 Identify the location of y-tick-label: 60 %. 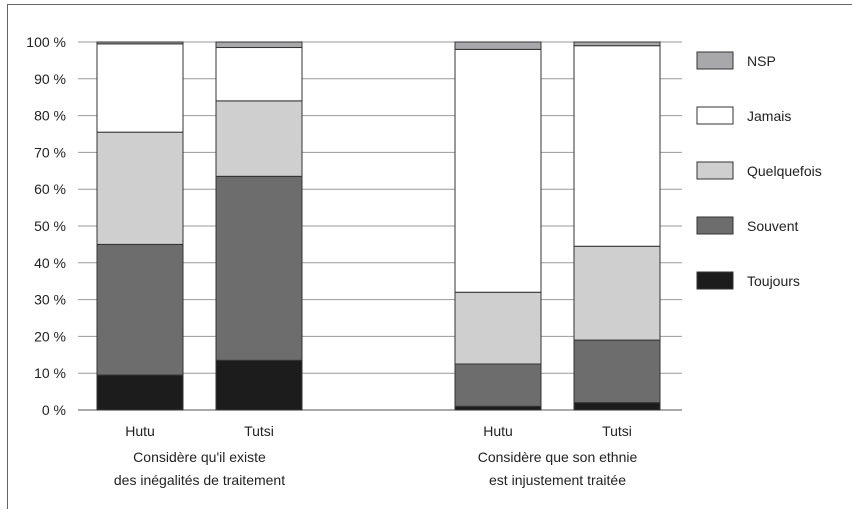
(50, 189).